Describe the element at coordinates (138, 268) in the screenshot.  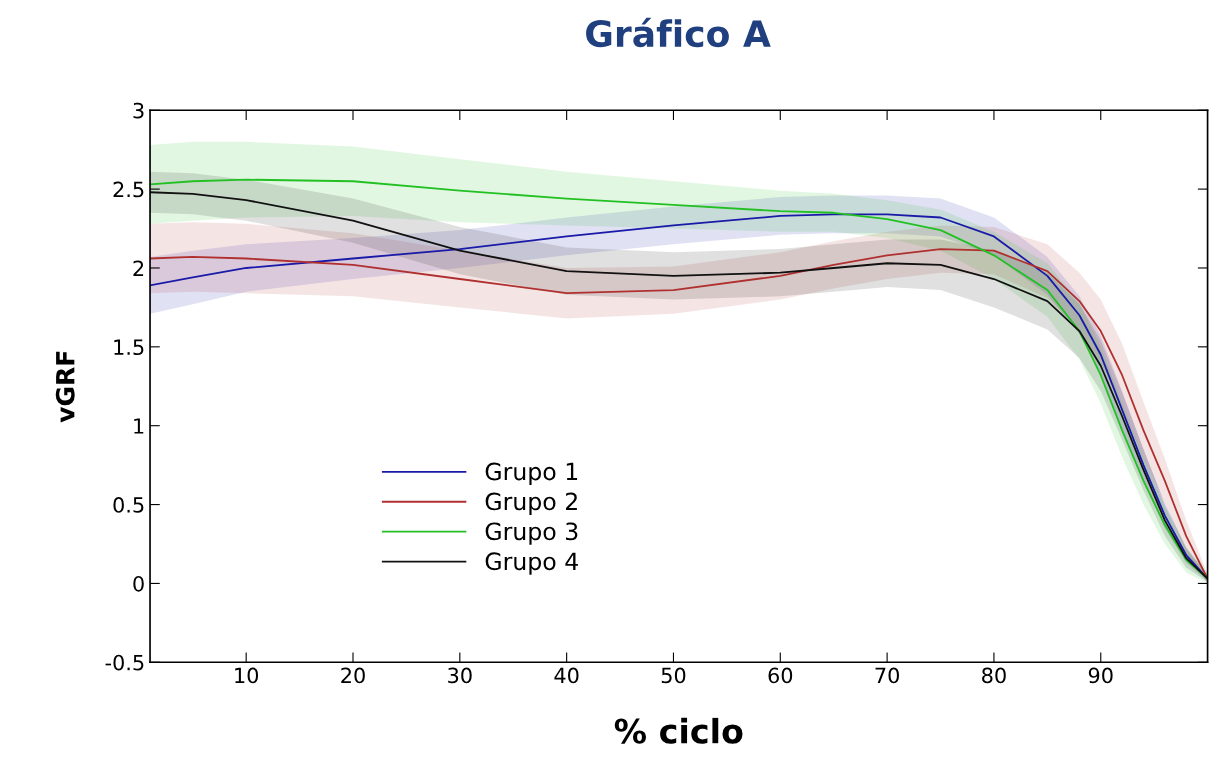
I see `y-tick-label: 2` at that location.